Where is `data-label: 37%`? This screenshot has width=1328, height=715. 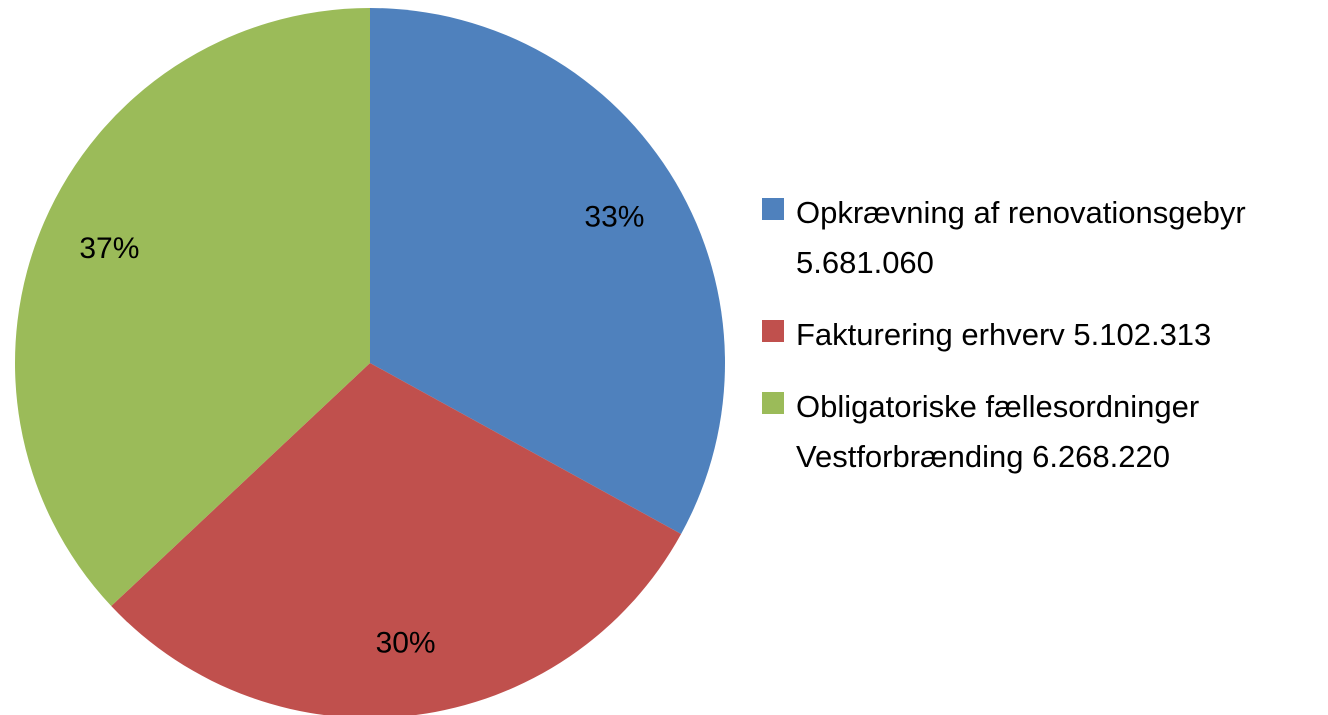 data-label: 37% is located at coordinates (109, 248).